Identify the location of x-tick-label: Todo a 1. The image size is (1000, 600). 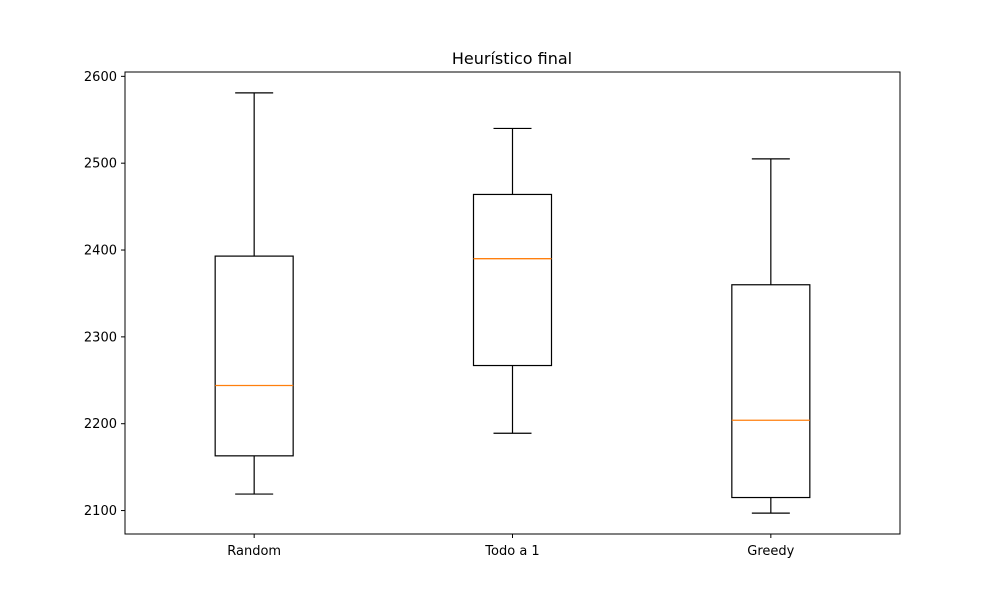
(511, 551).